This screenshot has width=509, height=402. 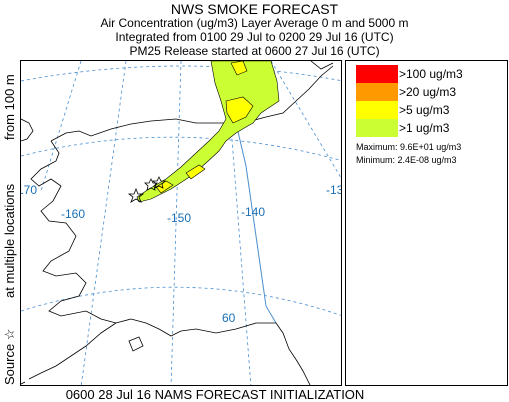 What do you see at coordinates (23, 383) in the screenshot?
I see `aleutians` at bounding box center [23, 383].